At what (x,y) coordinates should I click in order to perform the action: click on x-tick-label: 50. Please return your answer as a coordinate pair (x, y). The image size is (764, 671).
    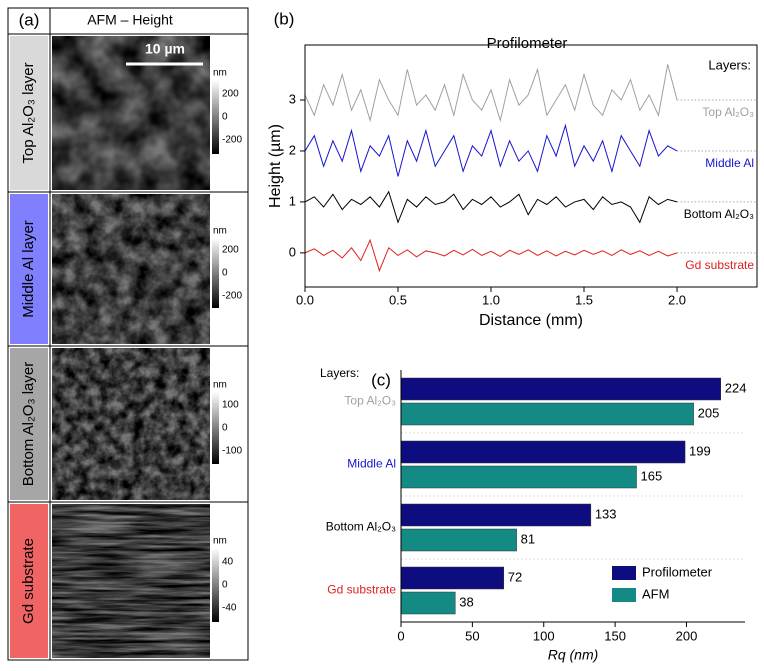
    Looking at the image, I should click on (472, 635).